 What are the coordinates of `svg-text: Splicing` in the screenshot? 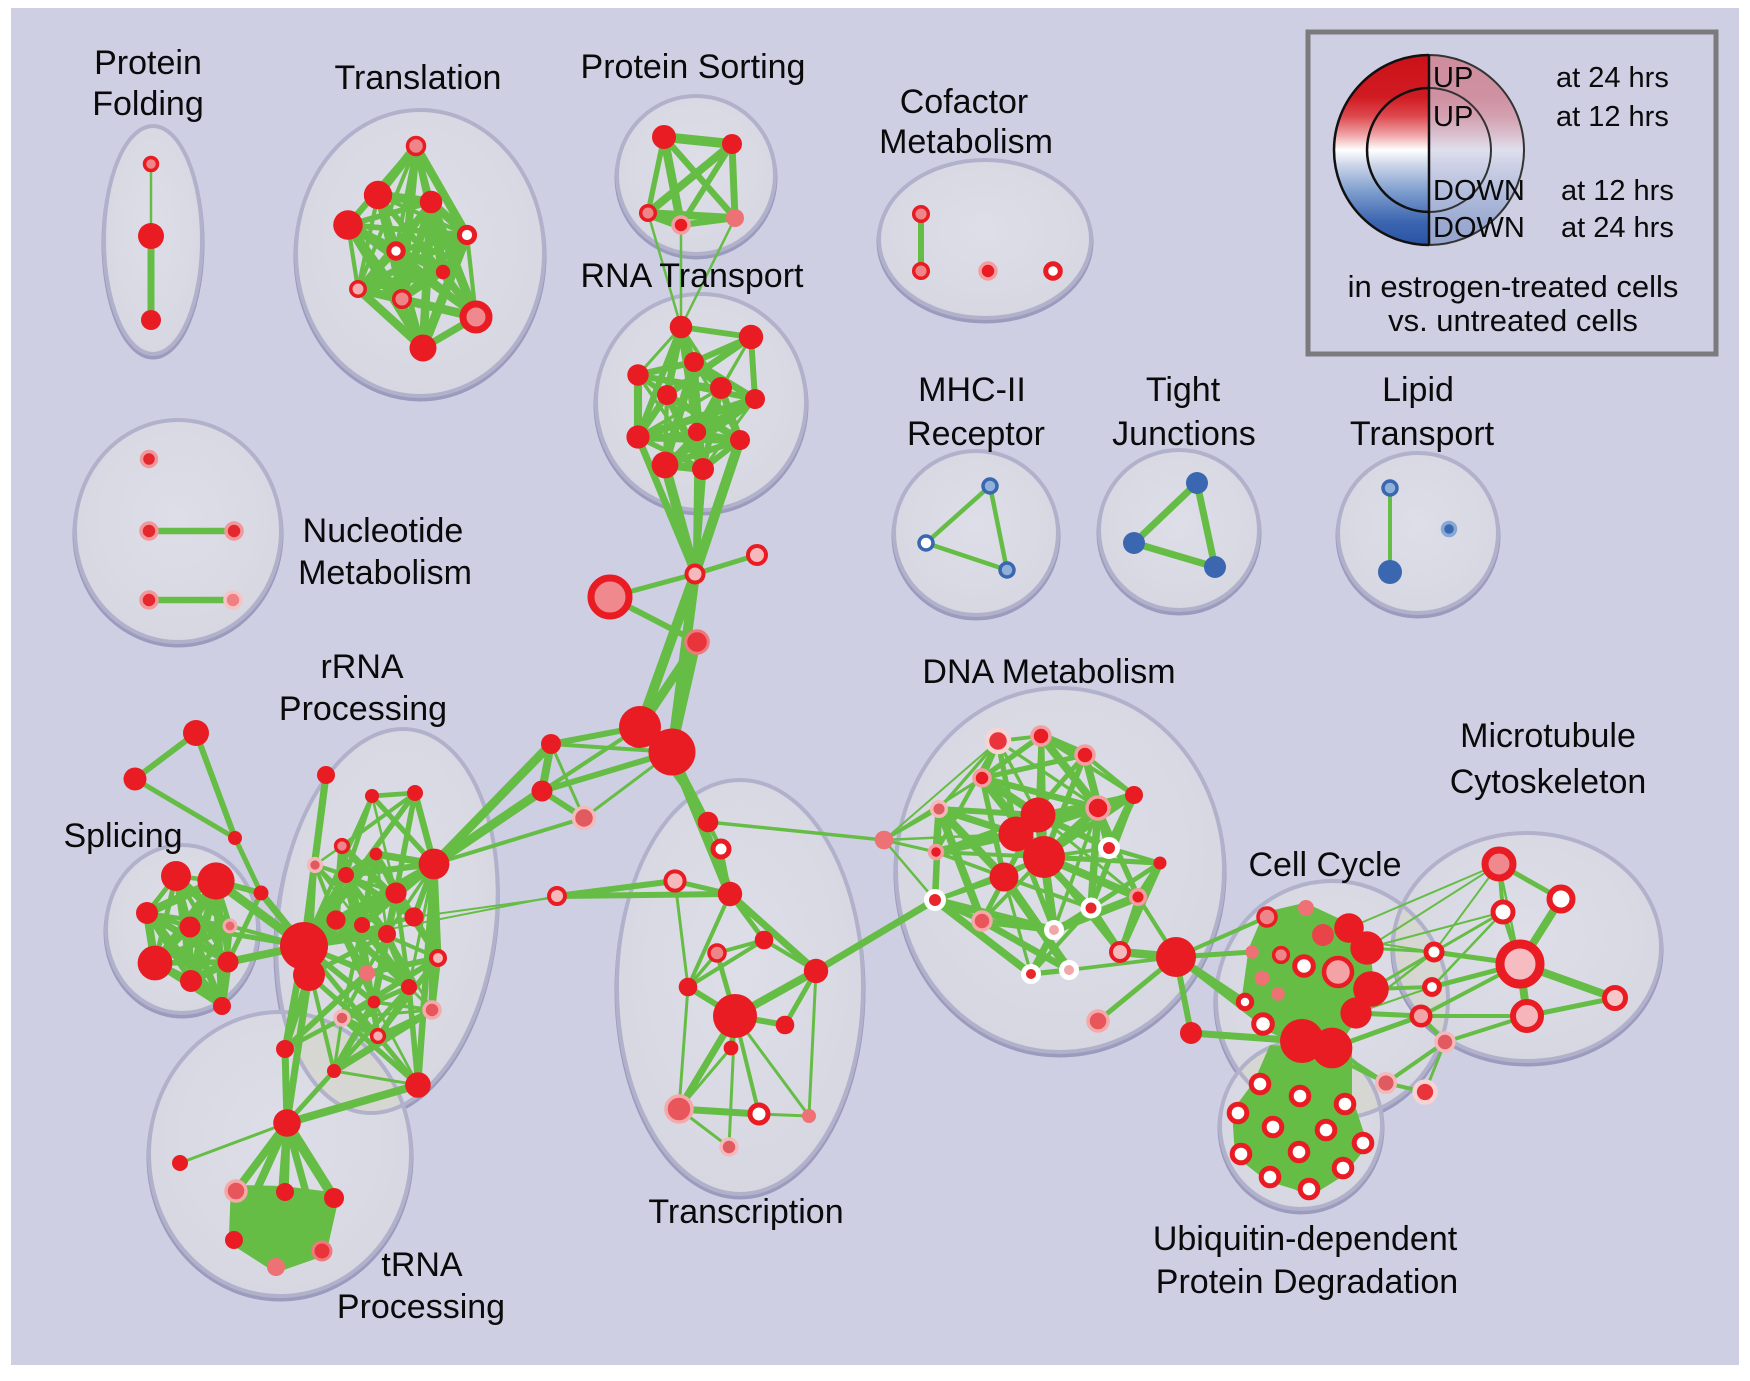 It's located at (122, 836).